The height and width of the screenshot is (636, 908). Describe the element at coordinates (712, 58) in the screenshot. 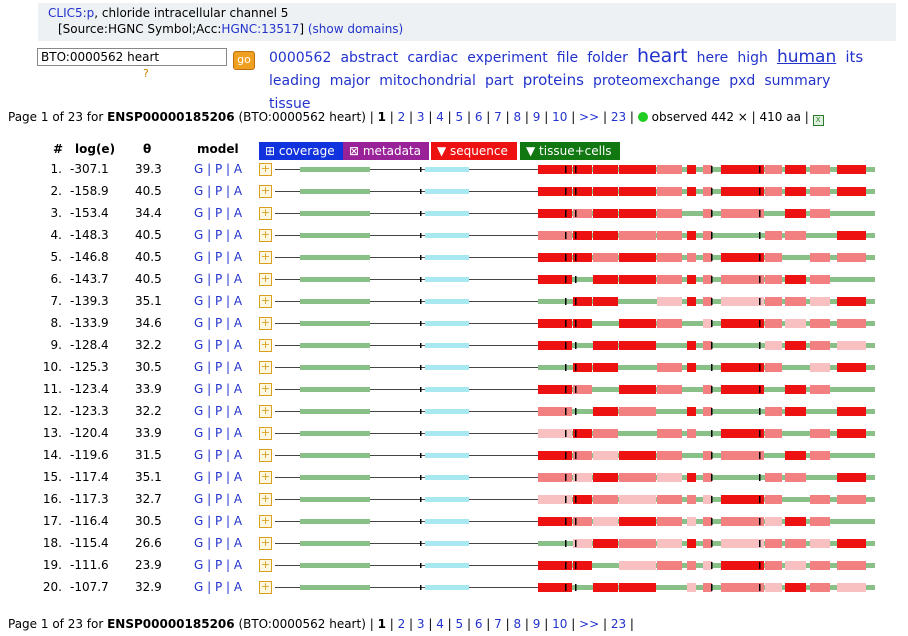

I see `keyword-link: here` at that location.